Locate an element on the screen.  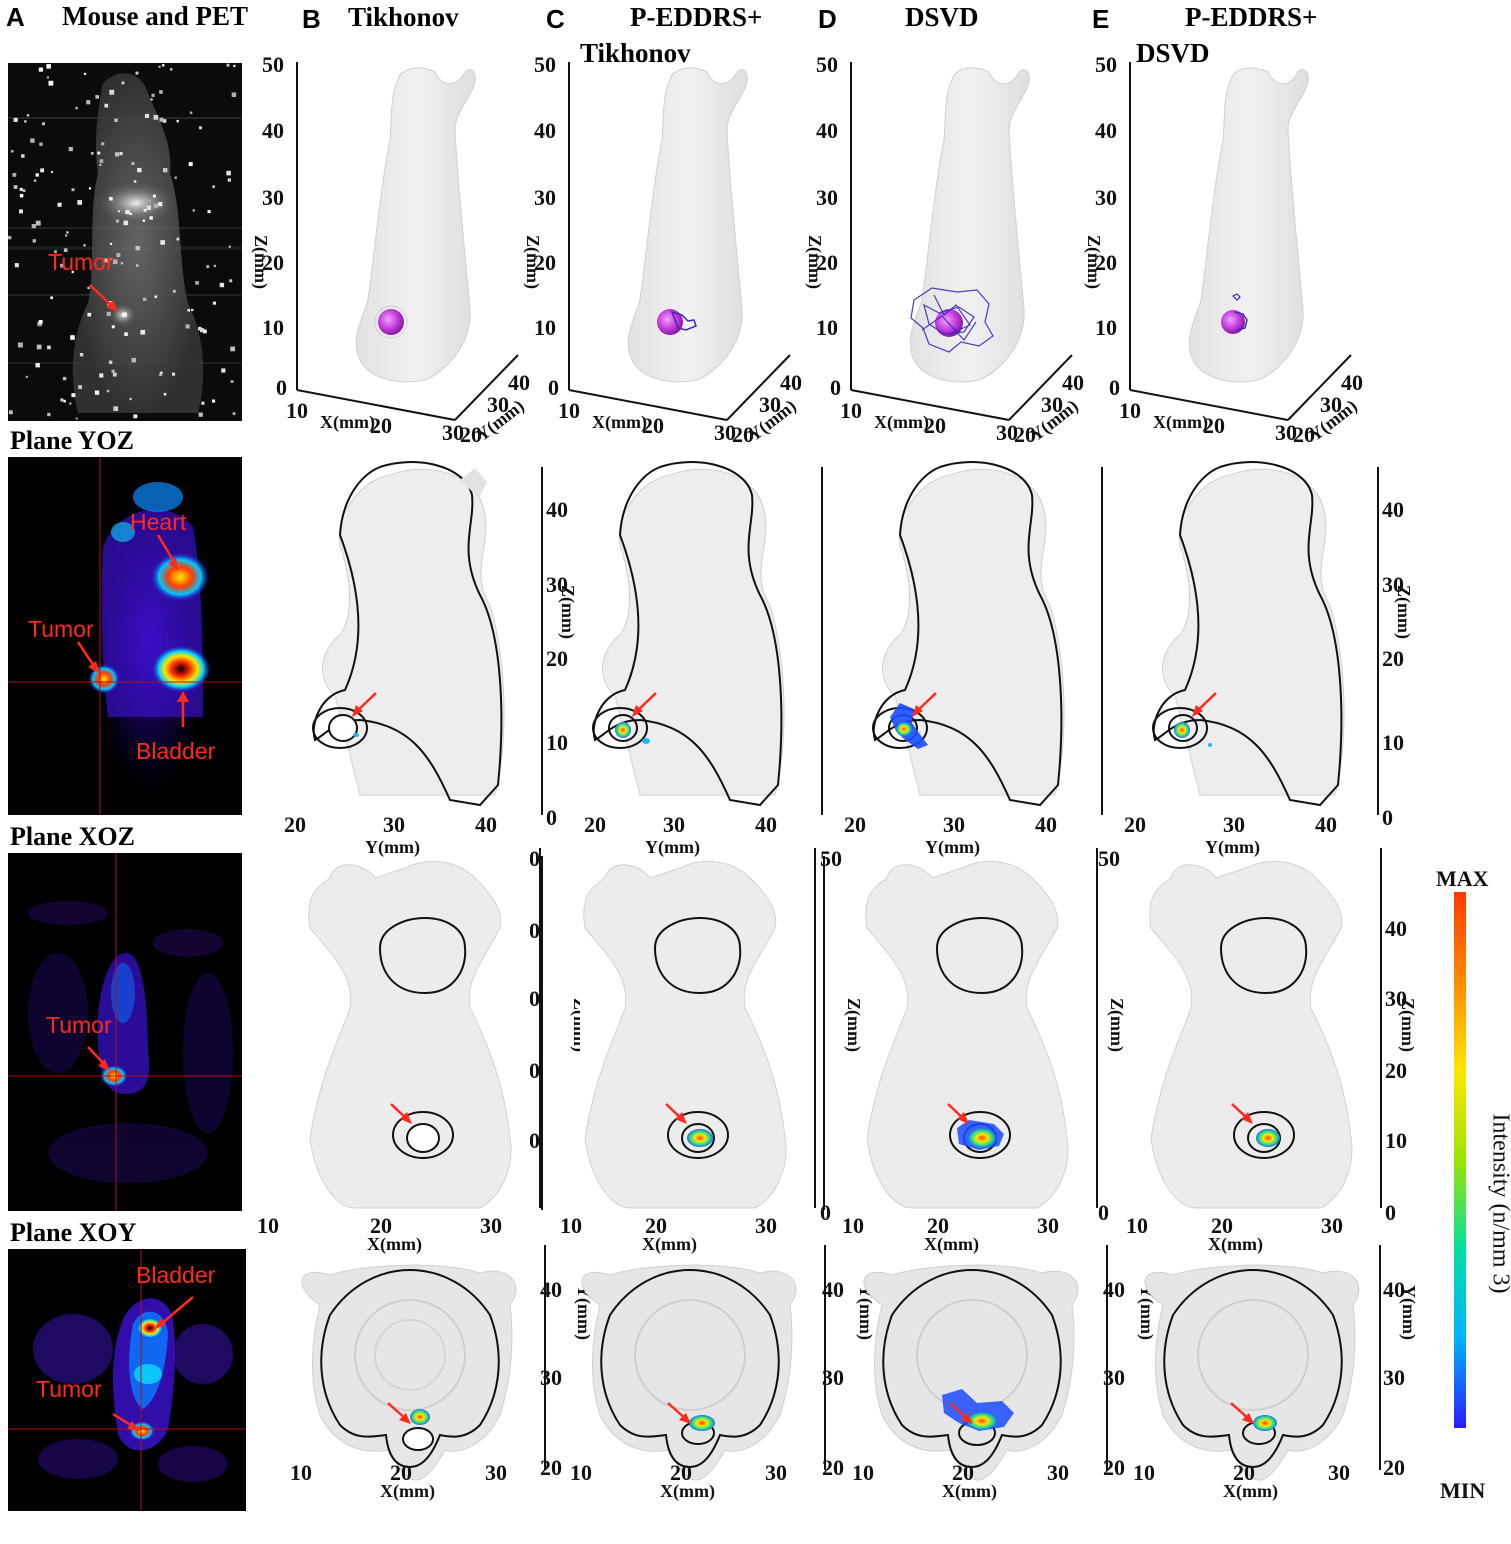
iso-b-x-tick: 20 is located at coordinates (381, 425).